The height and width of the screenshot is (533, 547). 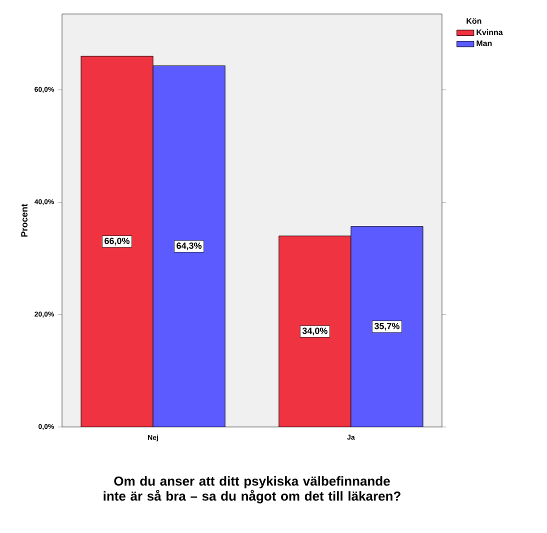 I want to click on y-axis-title: Procent, so click(x=24, y=220).